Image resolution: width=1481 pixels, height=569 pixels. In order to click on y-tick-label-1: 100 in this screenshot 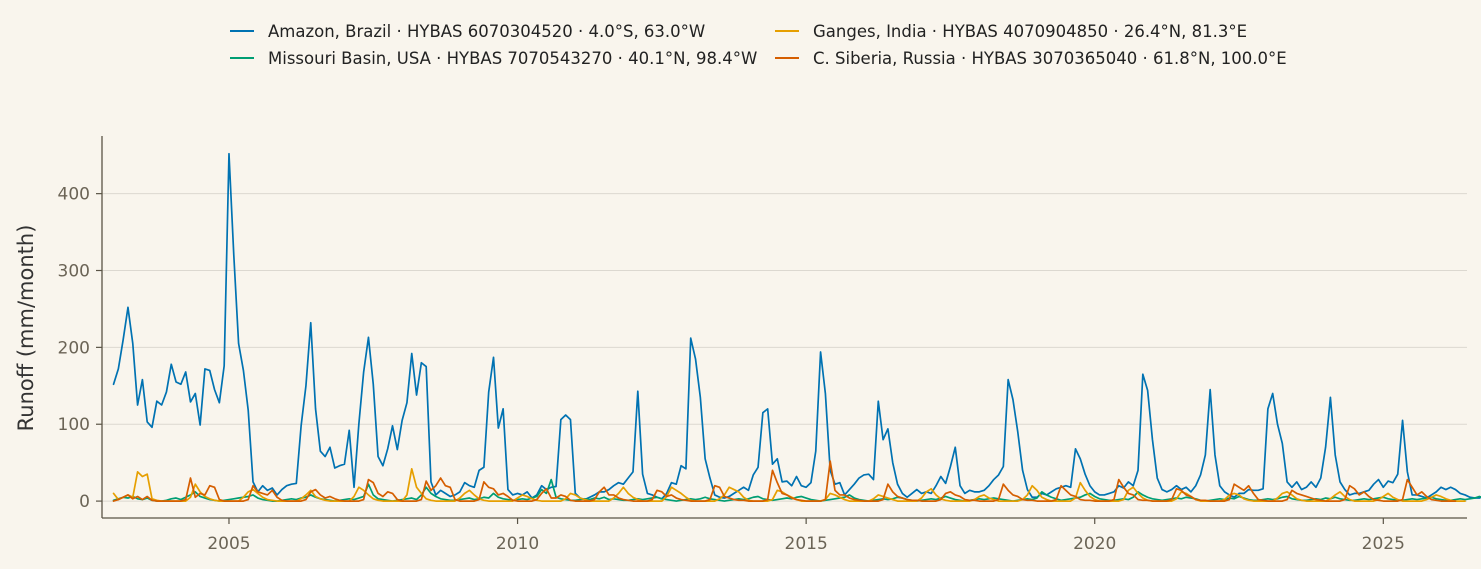, I will do `click(74, 425)`.